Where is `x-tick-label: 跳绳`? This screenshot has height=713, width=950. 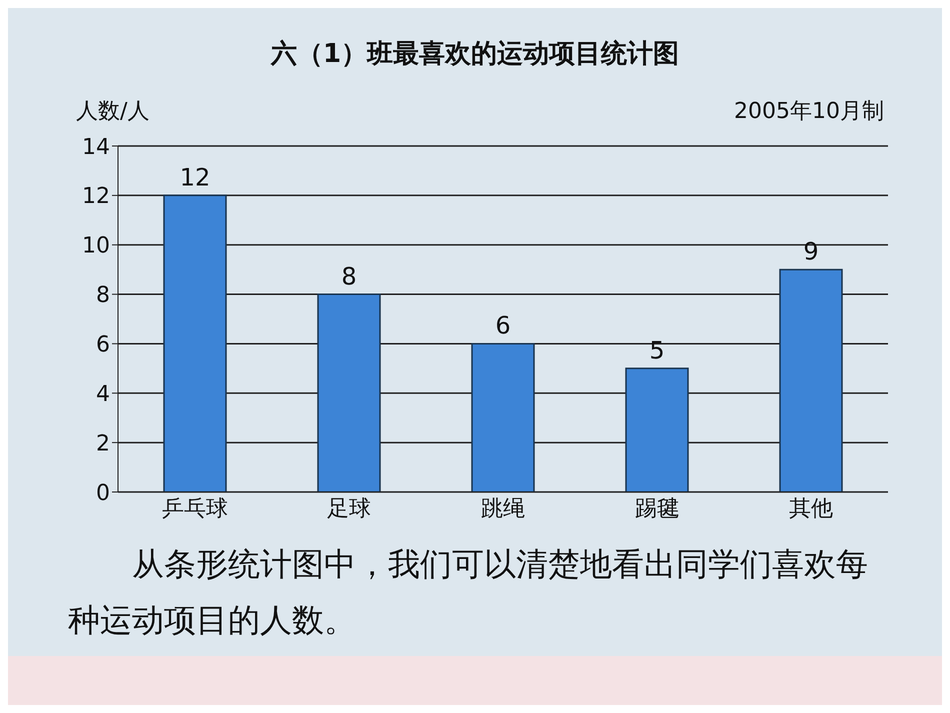 x-tick-label: 跳绳 is located at coordinates (503, 509).